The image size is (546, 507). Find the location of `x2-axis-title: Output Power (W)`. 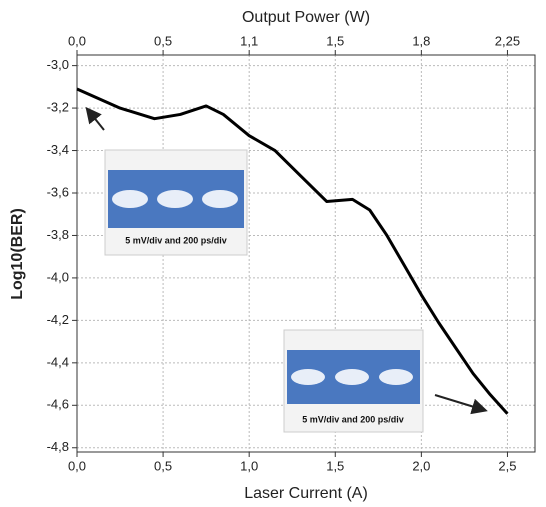

x2-axis-title: Output Power (W) is located at coordinates (306, 17).